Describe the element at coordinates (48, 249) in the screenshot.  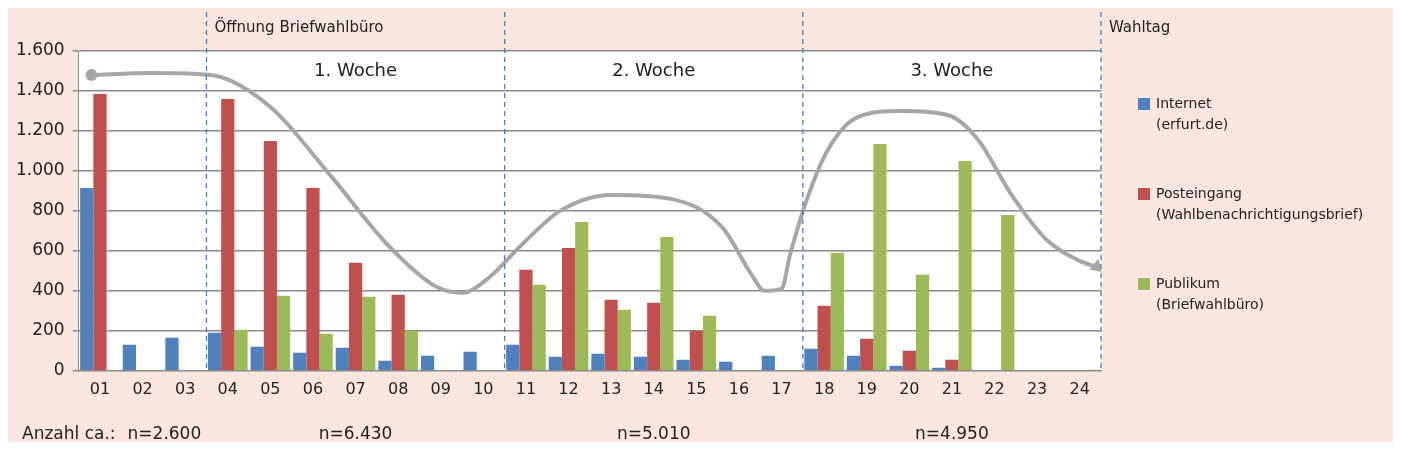
I see `y-tick-label: 600` at that location.